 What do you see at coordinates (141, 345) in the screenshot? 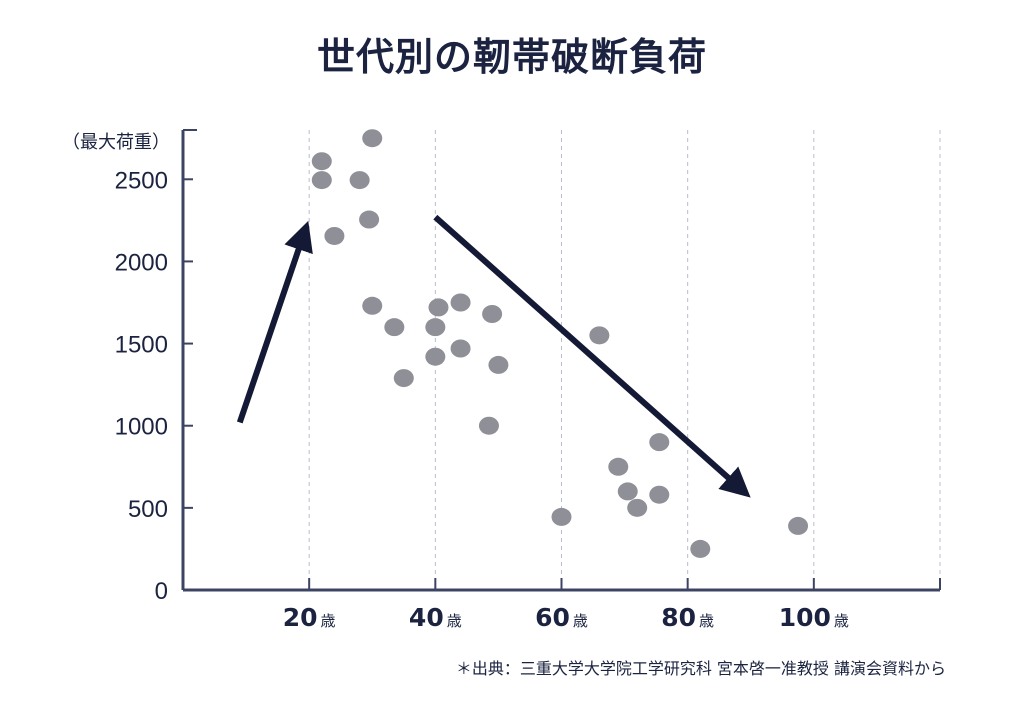
I see `y-tick-label: 1500` at bounding box center [141, 345].